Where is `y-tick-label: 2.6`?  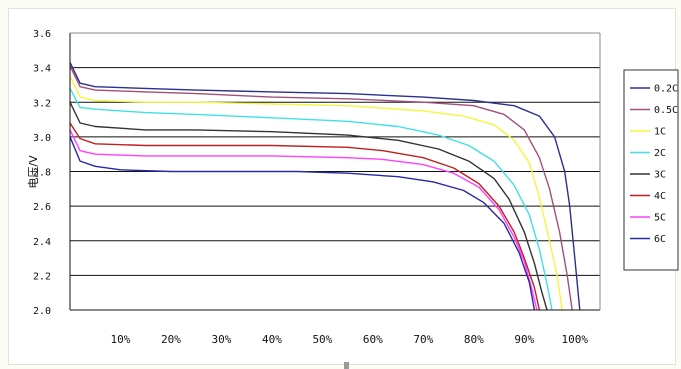
y-tick-label: 2.6 is located at coordinates (42, 207).